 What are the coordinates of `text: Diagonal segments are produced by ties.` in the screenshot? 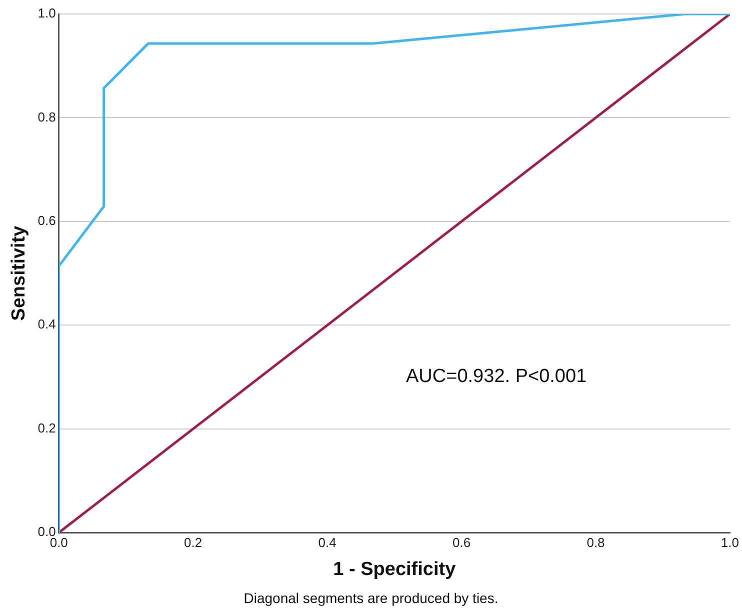 It's located at (371, 598).